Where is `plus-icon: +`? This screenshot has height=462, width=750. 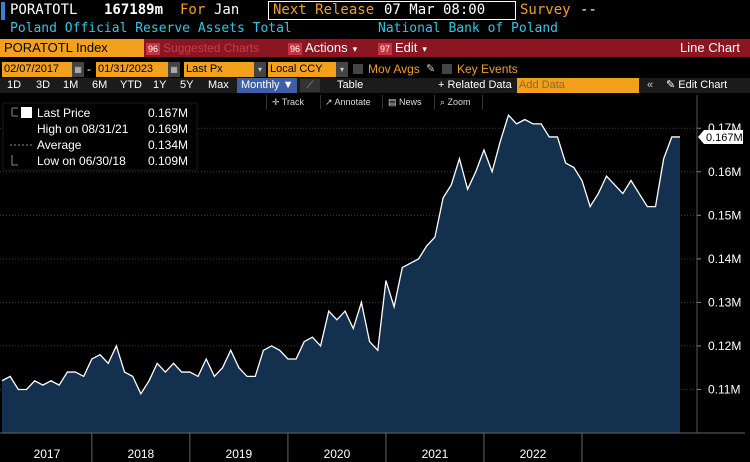 plus-icon: + is located at coordinates (443, 85).